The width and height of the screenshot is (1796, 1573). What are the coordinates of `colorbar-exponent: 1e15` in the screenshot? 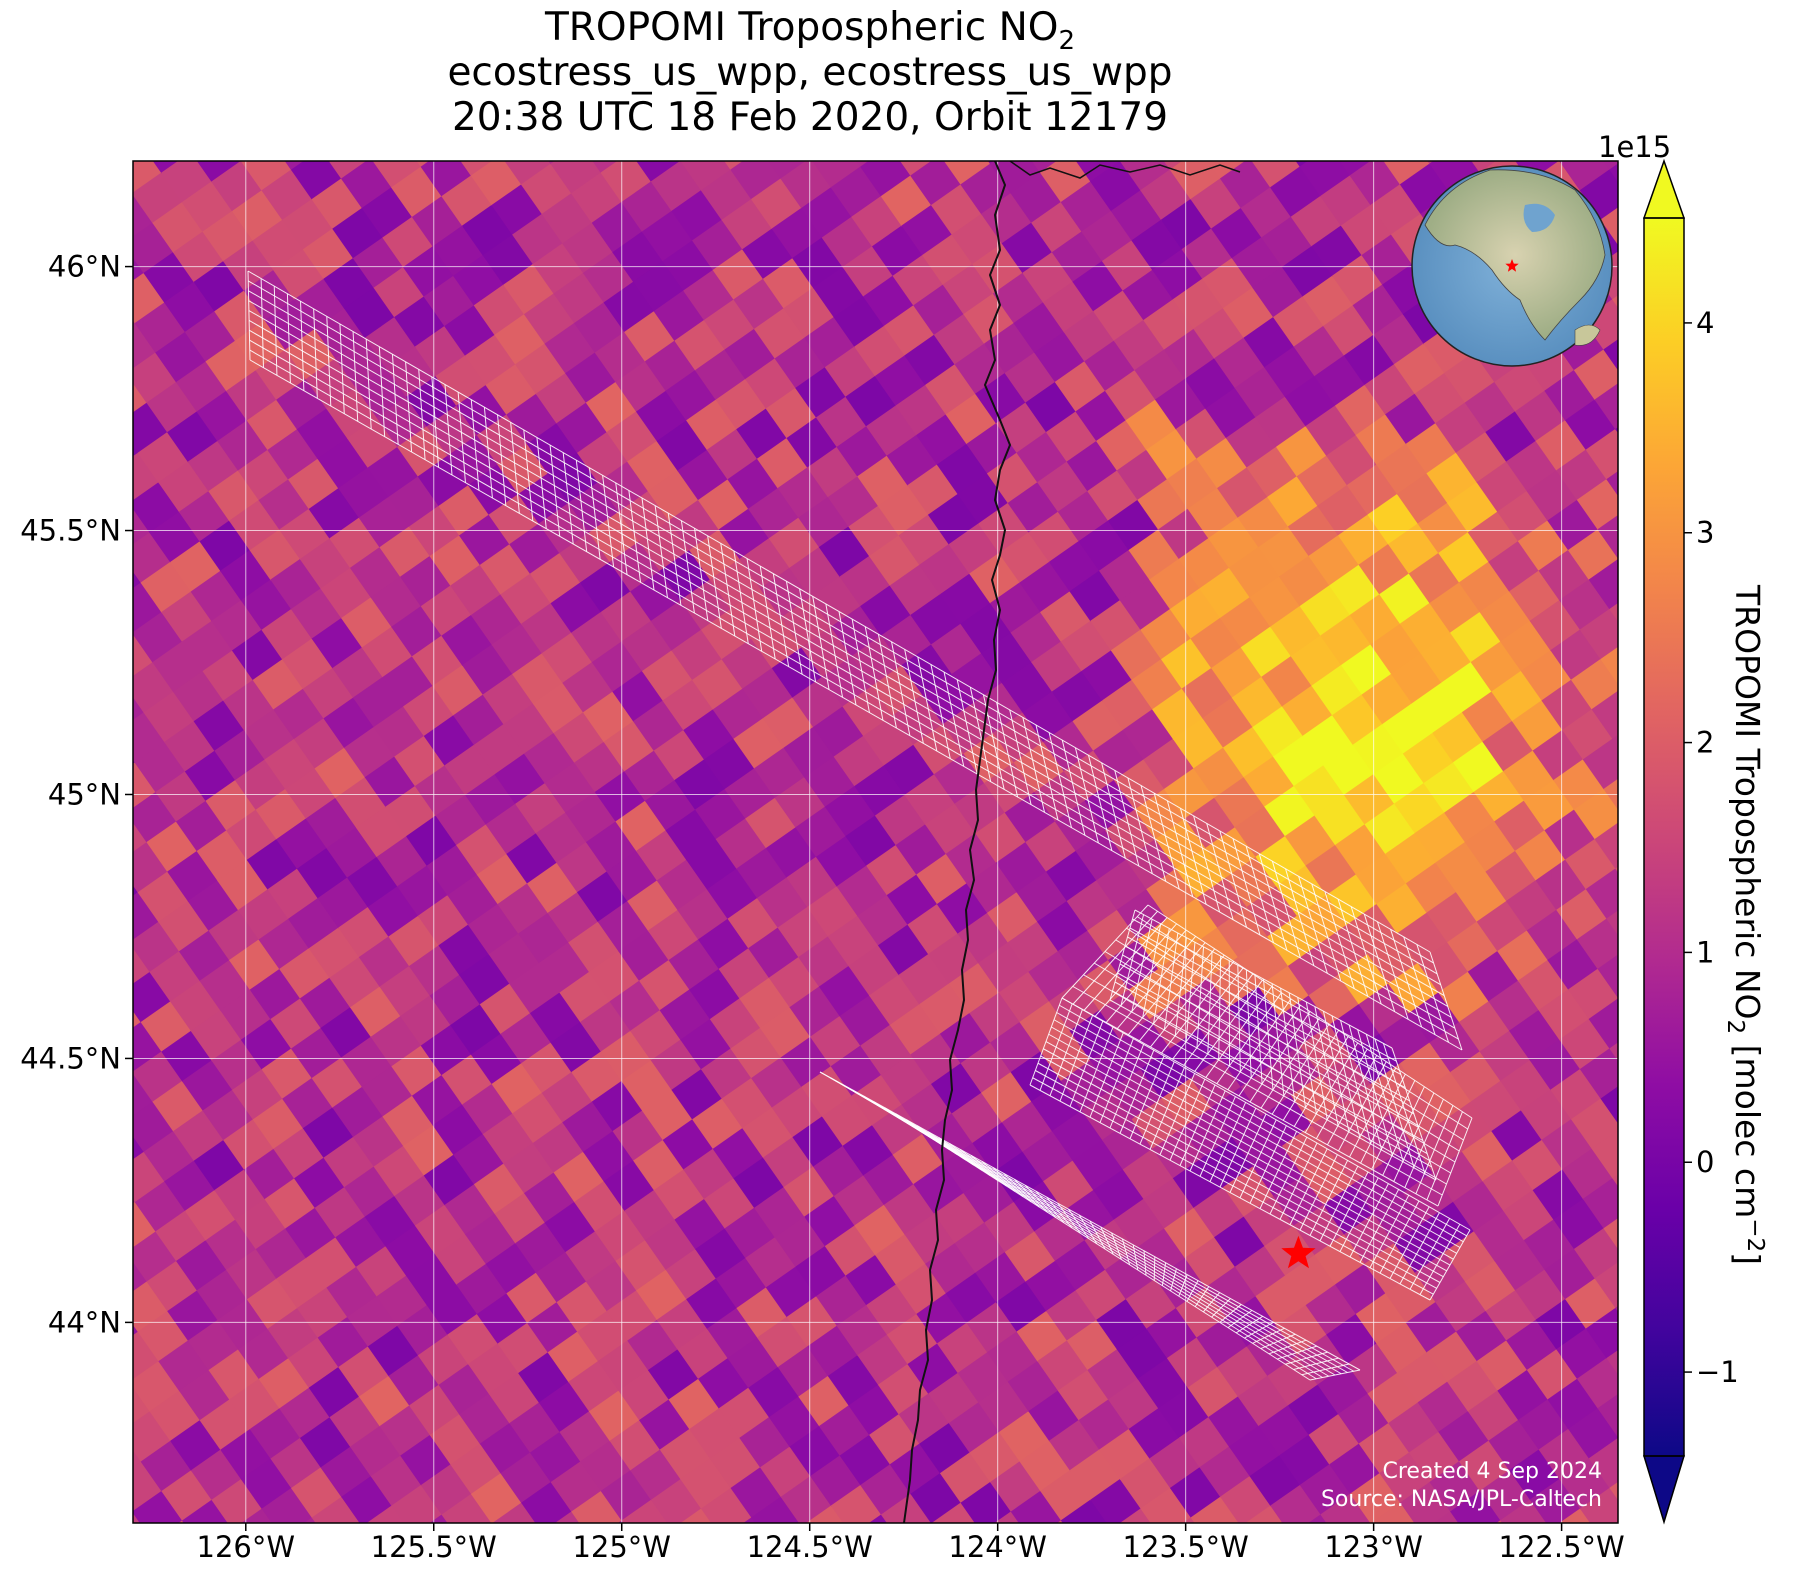 It's located at (1635, 147).